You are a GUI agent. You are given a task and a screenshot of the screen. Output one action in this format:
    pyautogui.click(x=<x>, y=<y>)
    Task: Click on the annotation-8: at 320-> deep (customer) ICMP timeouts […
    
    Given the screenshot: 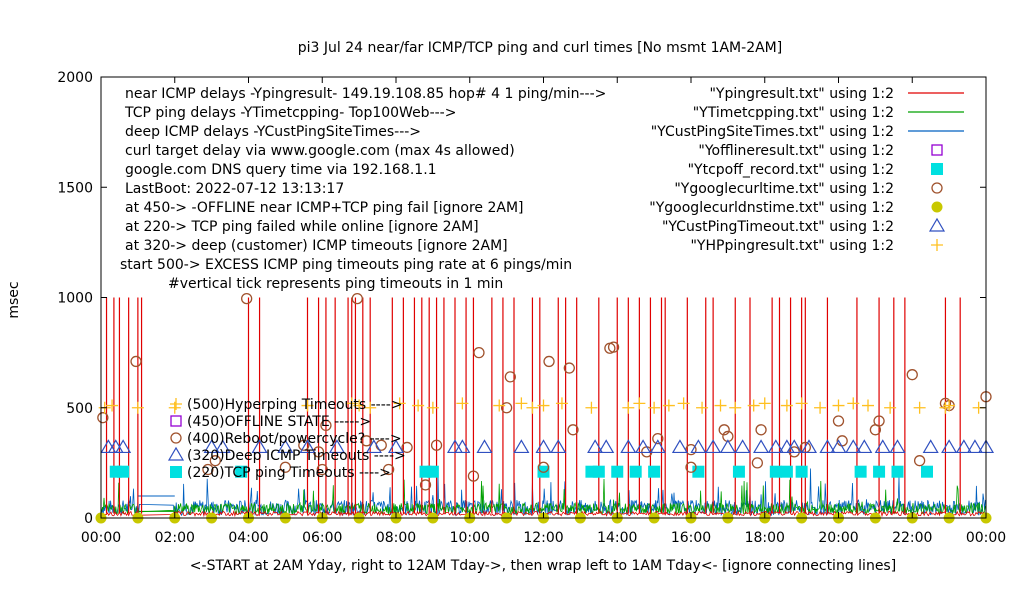 What is the action you would take?
    pyautogui.click(x=316, y=246)
    